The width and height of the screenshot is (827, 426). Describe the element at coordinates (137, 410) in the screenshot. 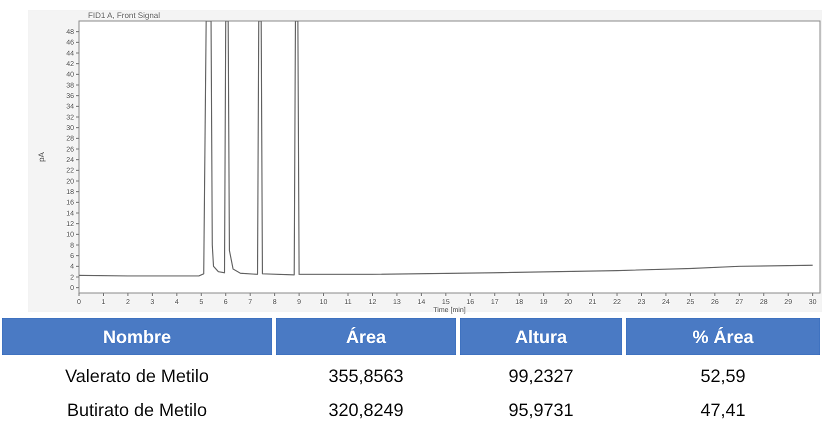

I see `text: Butirato de Metilo` at that location.